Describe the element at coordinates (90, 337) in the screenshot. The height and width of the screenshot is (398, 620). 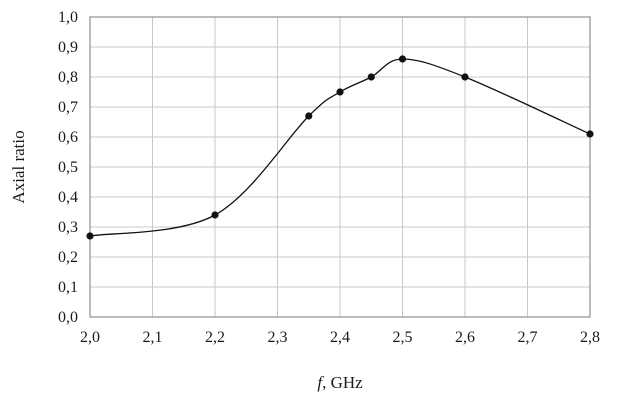
I see `x-tick-label: 2,0` at that location.